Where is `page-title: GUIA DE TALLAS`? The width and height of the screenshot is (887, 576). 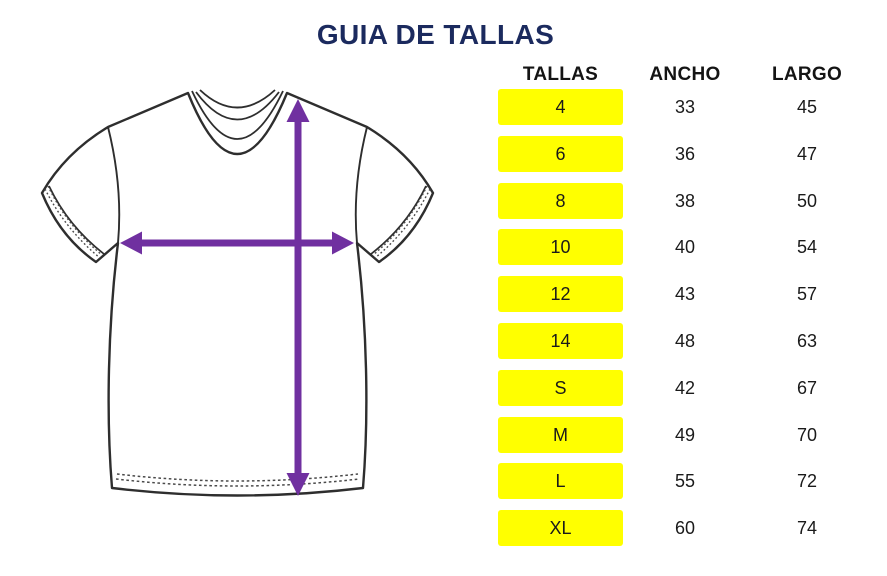 page-title: GUIA DE TALLAS is located at coordinates (435, 34).